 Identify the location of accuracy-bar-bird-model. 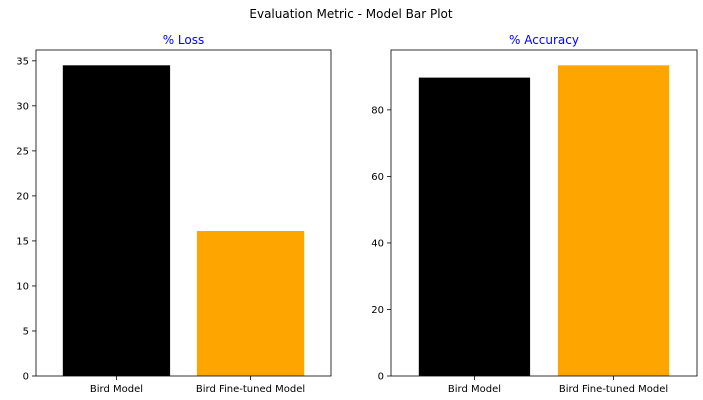
(474, 227).